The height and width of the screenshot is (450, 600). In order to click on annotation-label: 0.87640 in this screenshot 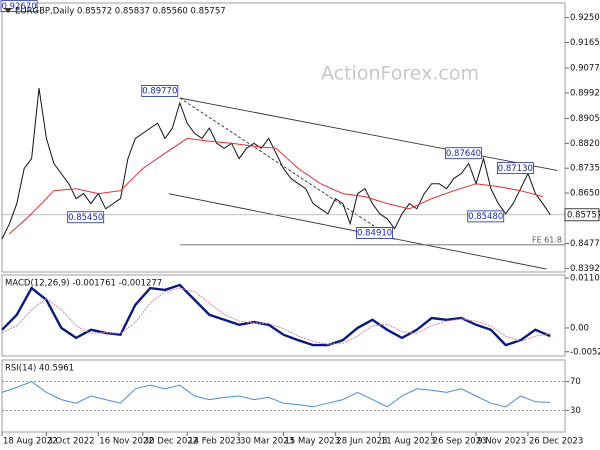, I will do `click(463, 154)`.